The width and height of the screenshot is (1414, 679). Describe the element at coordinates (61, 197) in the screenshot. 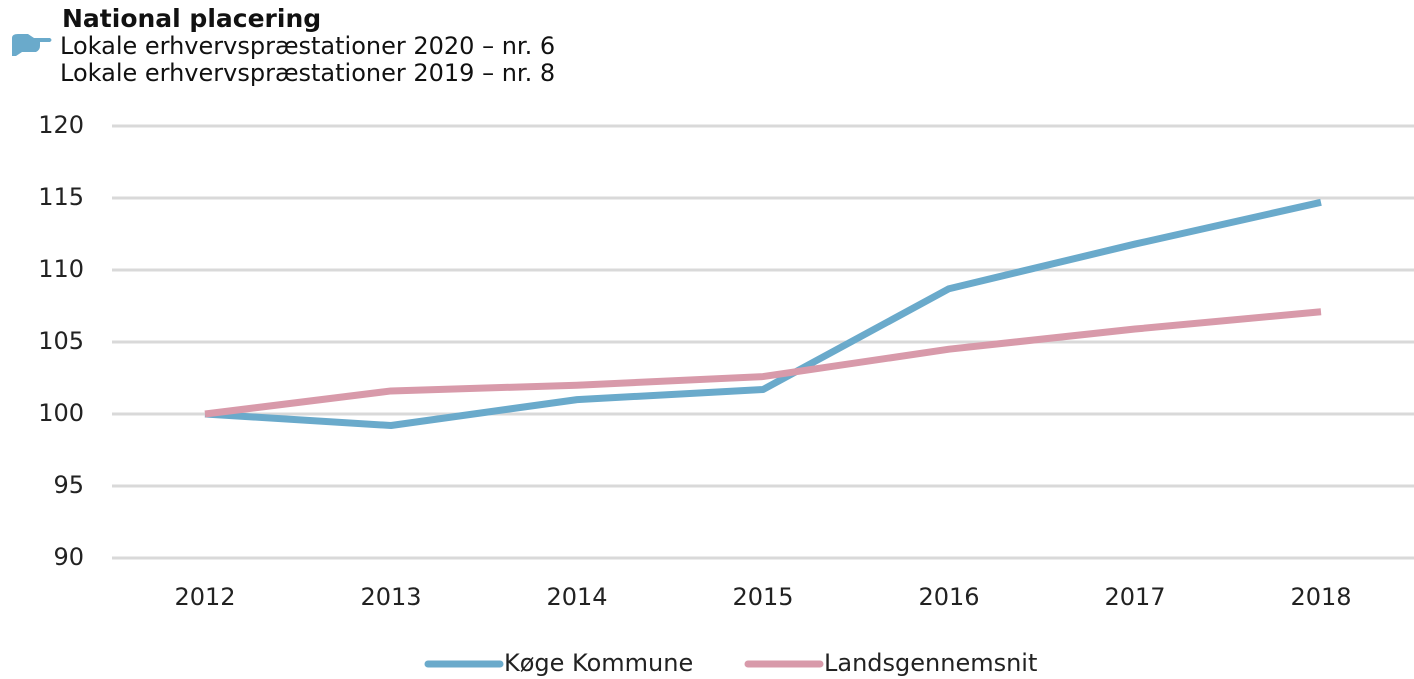

I see `y-tick-label: 115` at that location.